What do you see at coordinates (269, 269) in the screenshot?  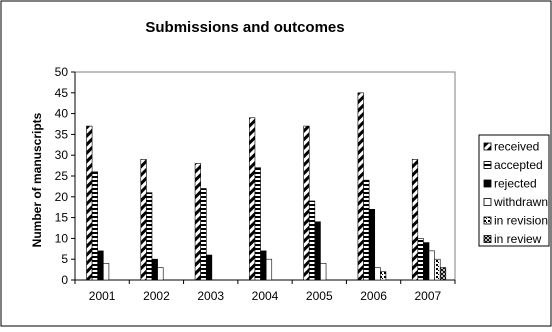 I see `bar-withdrawn-2004` at bounding box center [269, 269].